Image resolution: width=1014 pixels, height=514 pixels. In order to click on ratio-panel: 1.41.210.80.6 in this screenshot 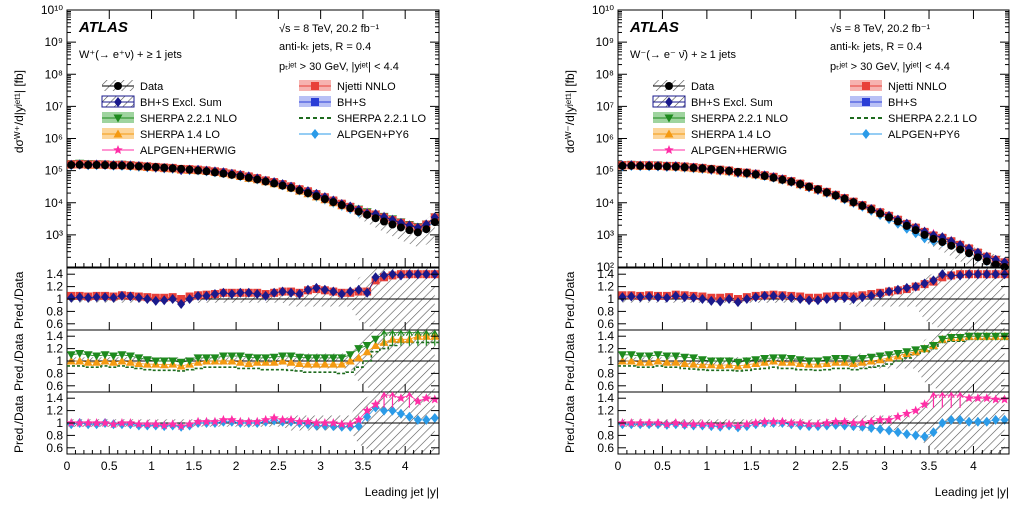, I will do `click(243, 299)`.